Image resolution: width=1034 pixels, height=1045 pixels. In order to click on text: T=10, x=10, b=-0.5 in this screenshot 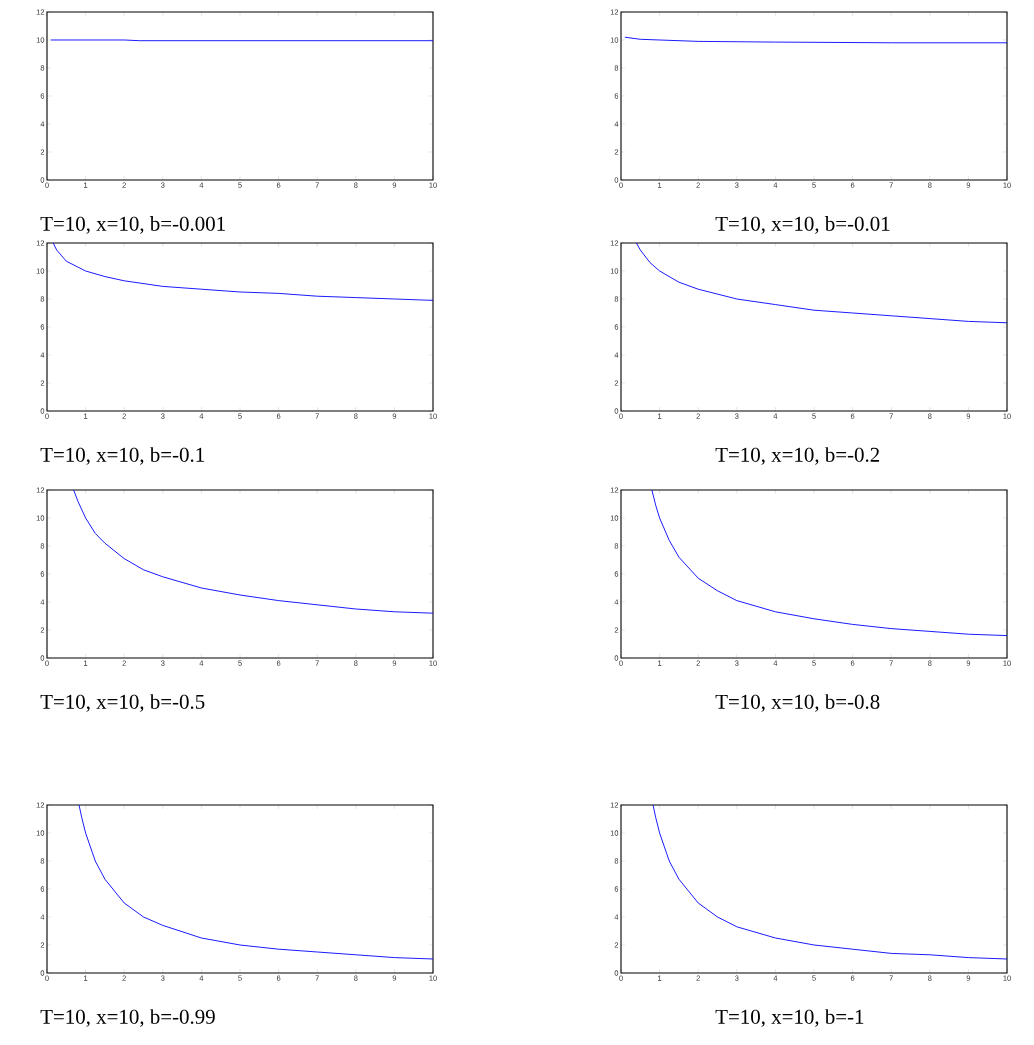, I will do `click(122, 703)`.